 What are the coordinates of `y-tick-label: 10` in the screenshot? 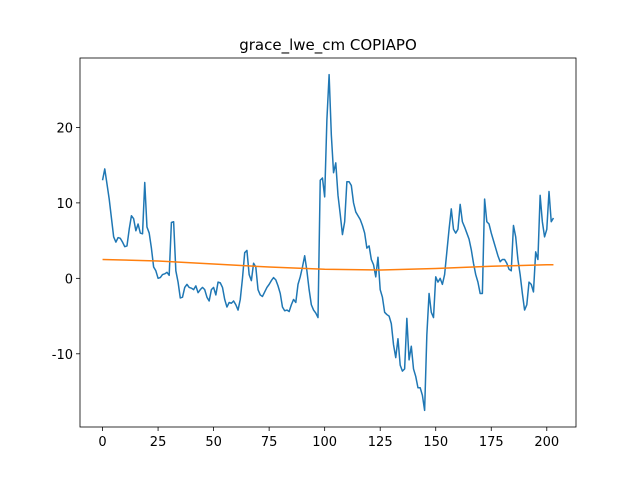 It's located at (64, 204).